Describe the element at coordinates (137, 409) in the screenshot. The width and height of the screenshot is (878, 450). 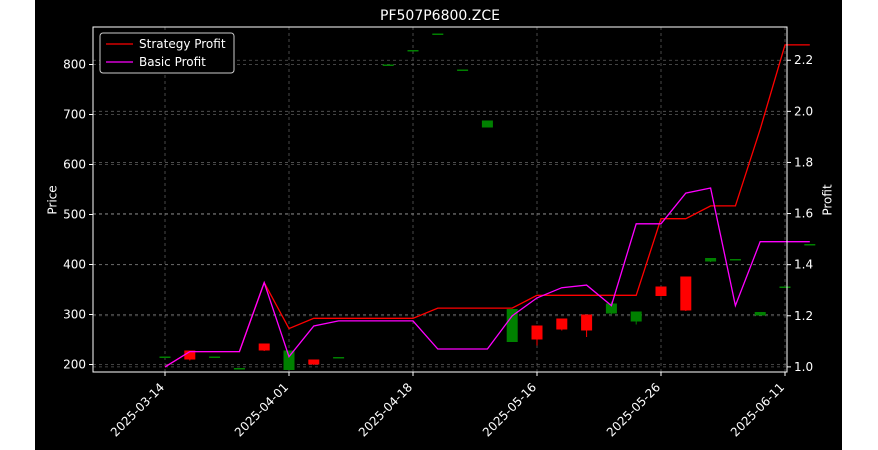
I see `x-tick-label: 2025-03-14` at that location.